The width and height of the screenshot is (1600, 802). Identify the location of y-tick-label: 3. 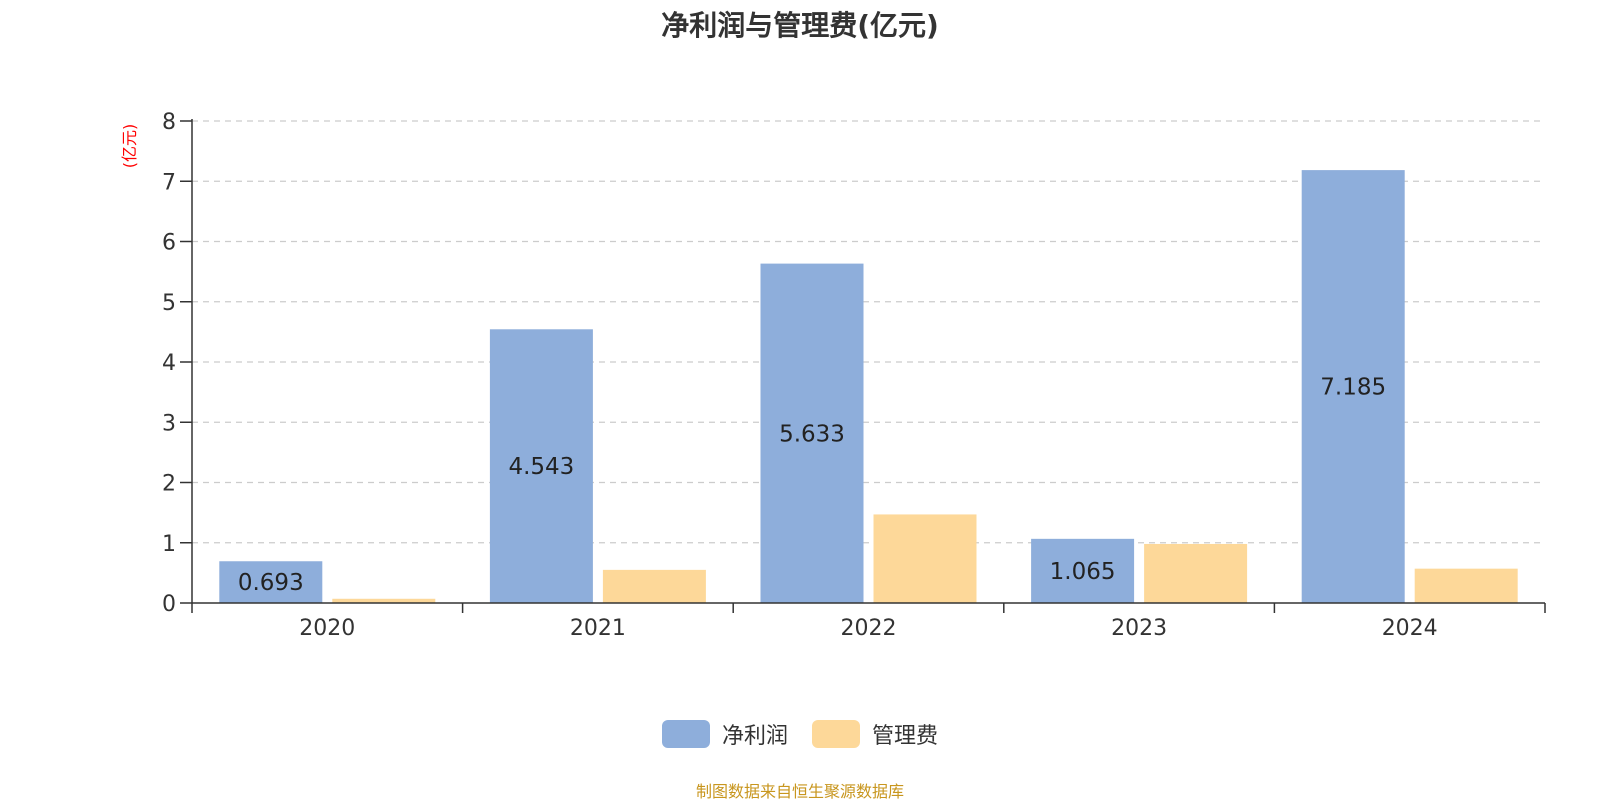
(169, 423).